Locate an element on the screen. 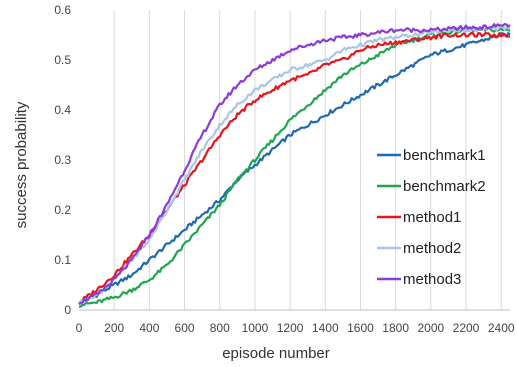 The image size is (517, 367). y-tick-labels: 0 0.1 0.2 0.3 0.4 0.5 0.6 is located at coordinates (62, 160).